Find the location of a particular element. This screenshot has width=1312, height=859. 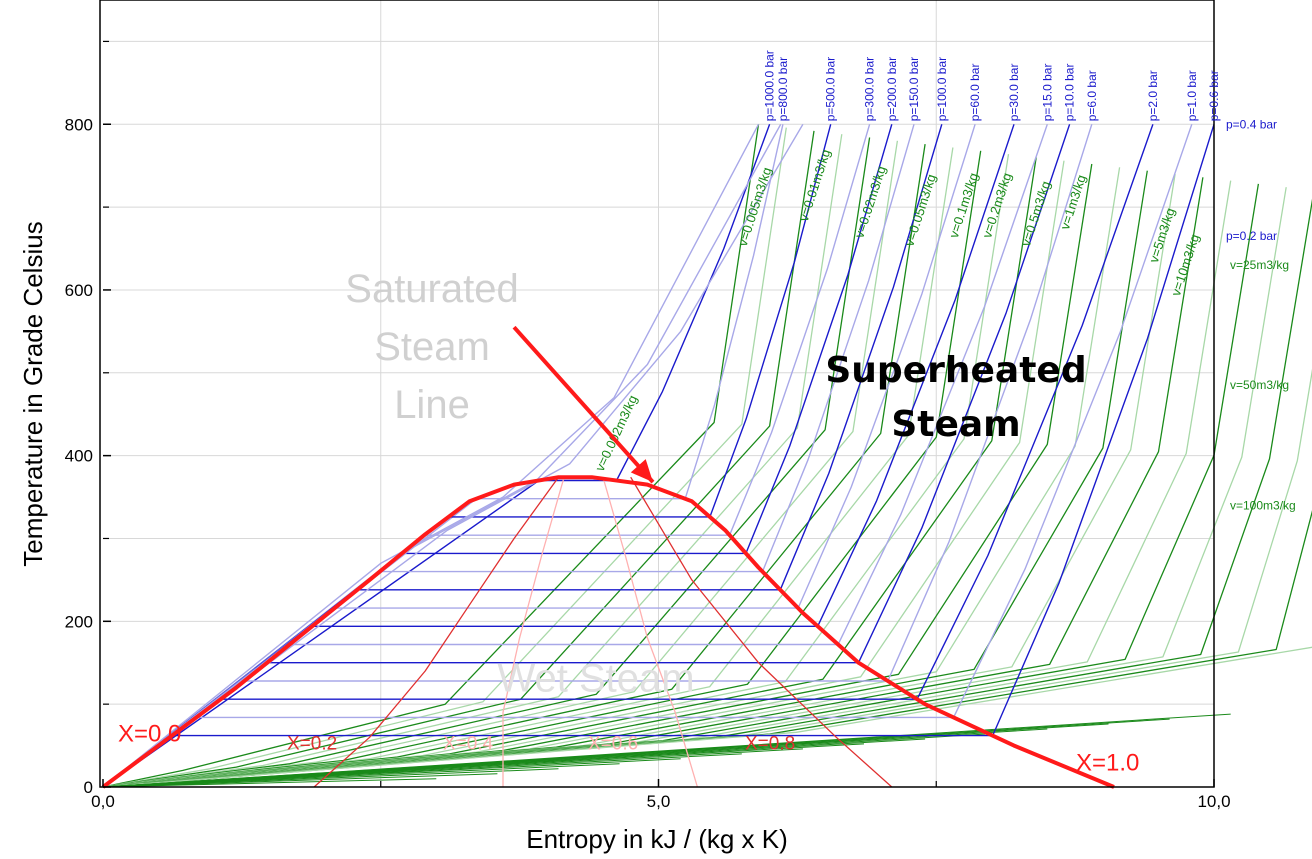

isobar-label: p=1000.0 bar is located at coordinates (770, 85).